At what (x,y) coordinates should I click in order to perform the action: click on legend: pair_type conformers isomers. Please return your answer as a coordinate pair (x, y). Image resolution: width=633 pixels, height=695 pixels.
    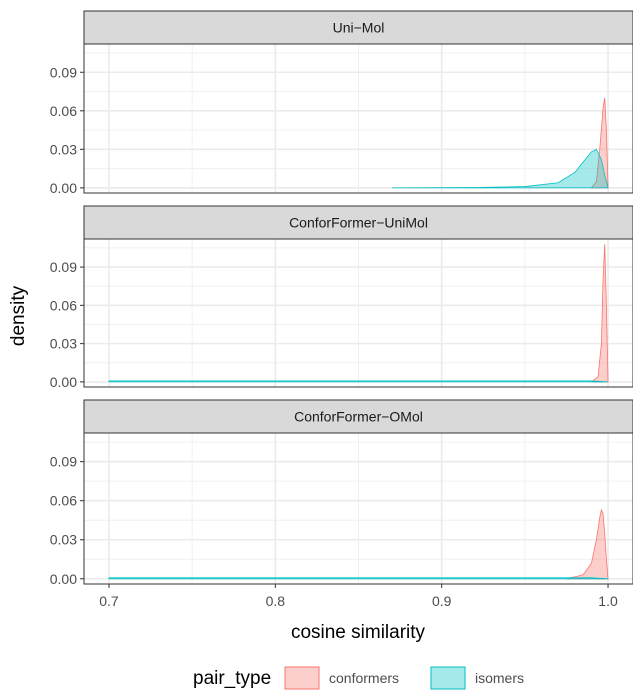
    Looking at the image, I should click on (358, 678).